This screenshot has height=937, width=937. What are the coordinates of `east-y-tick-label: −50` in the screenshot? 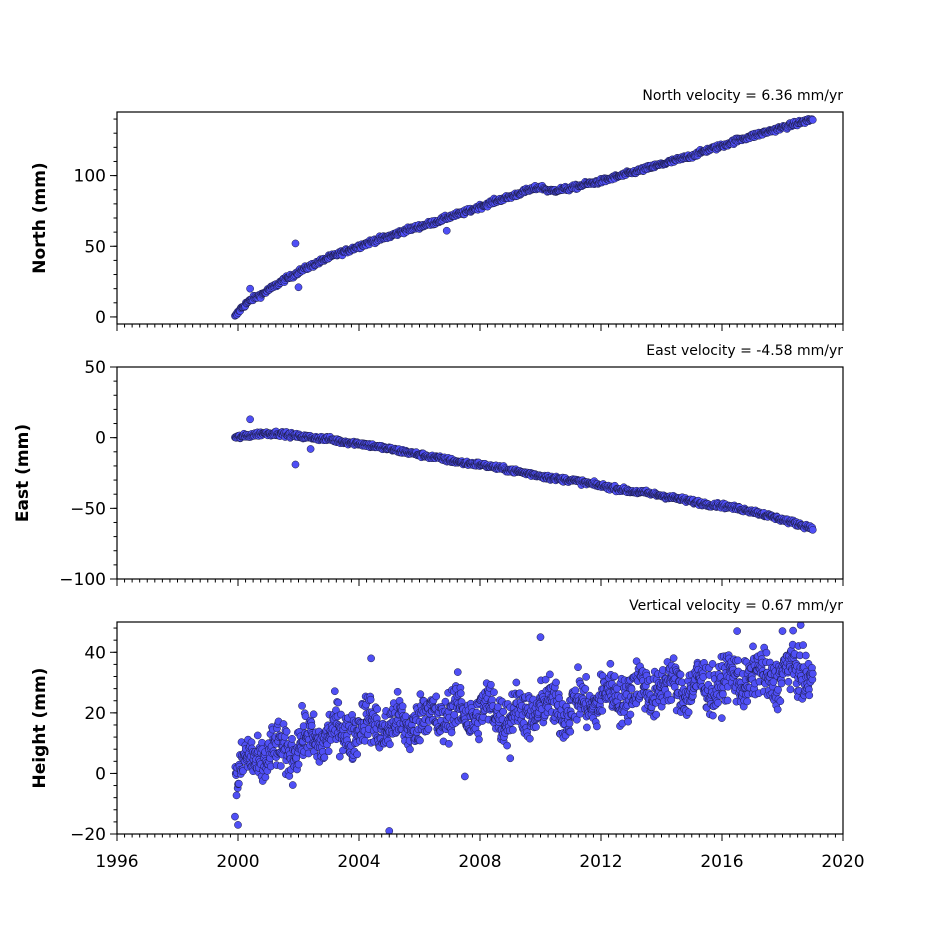 It's located at (88, 509).